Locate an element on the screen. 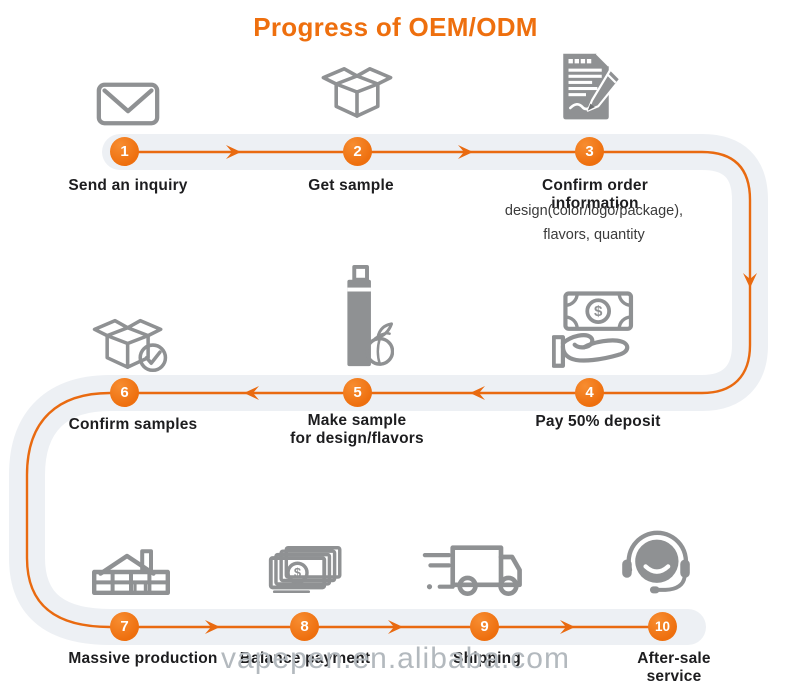 The image size is (791, 688). open-box-icon is located at coordinates (357, 92).